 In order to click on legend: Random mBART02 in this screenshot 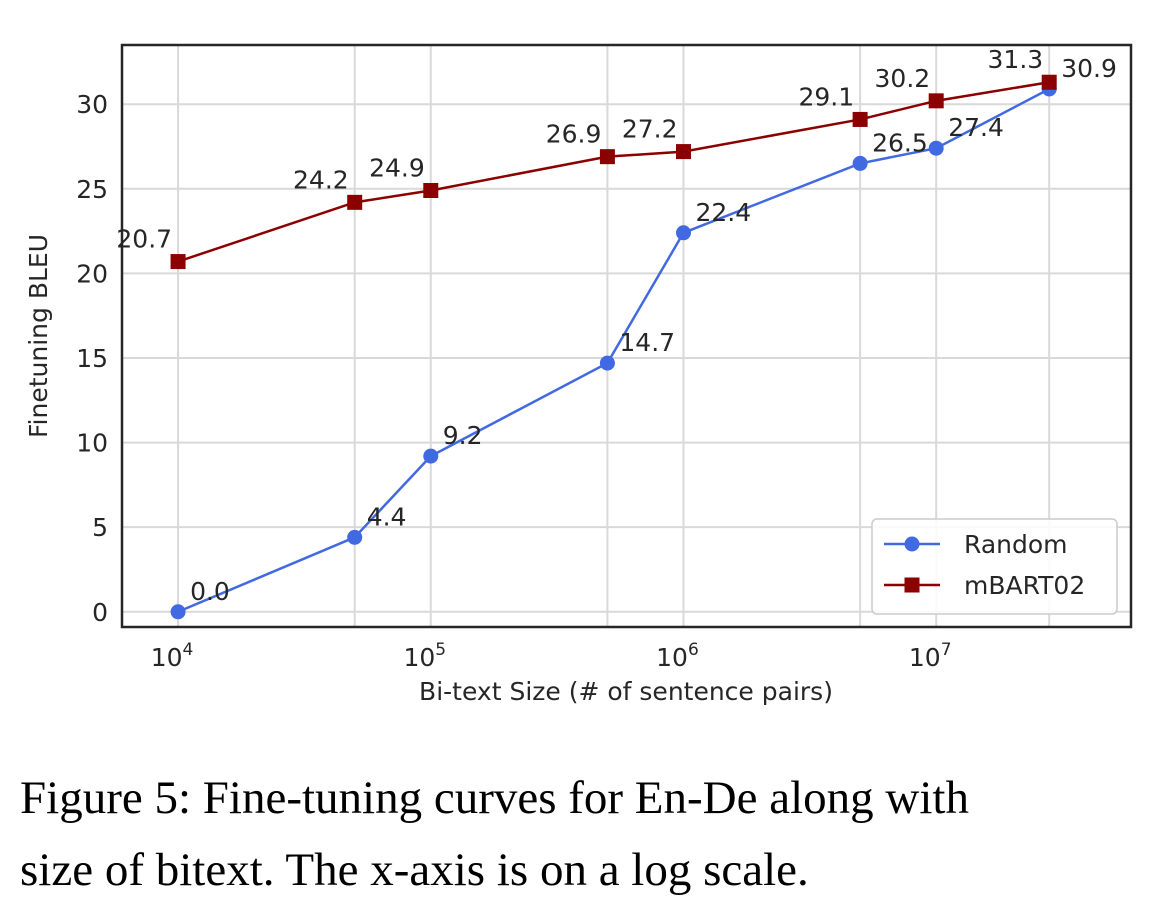, I will do `click(994, 566)`.